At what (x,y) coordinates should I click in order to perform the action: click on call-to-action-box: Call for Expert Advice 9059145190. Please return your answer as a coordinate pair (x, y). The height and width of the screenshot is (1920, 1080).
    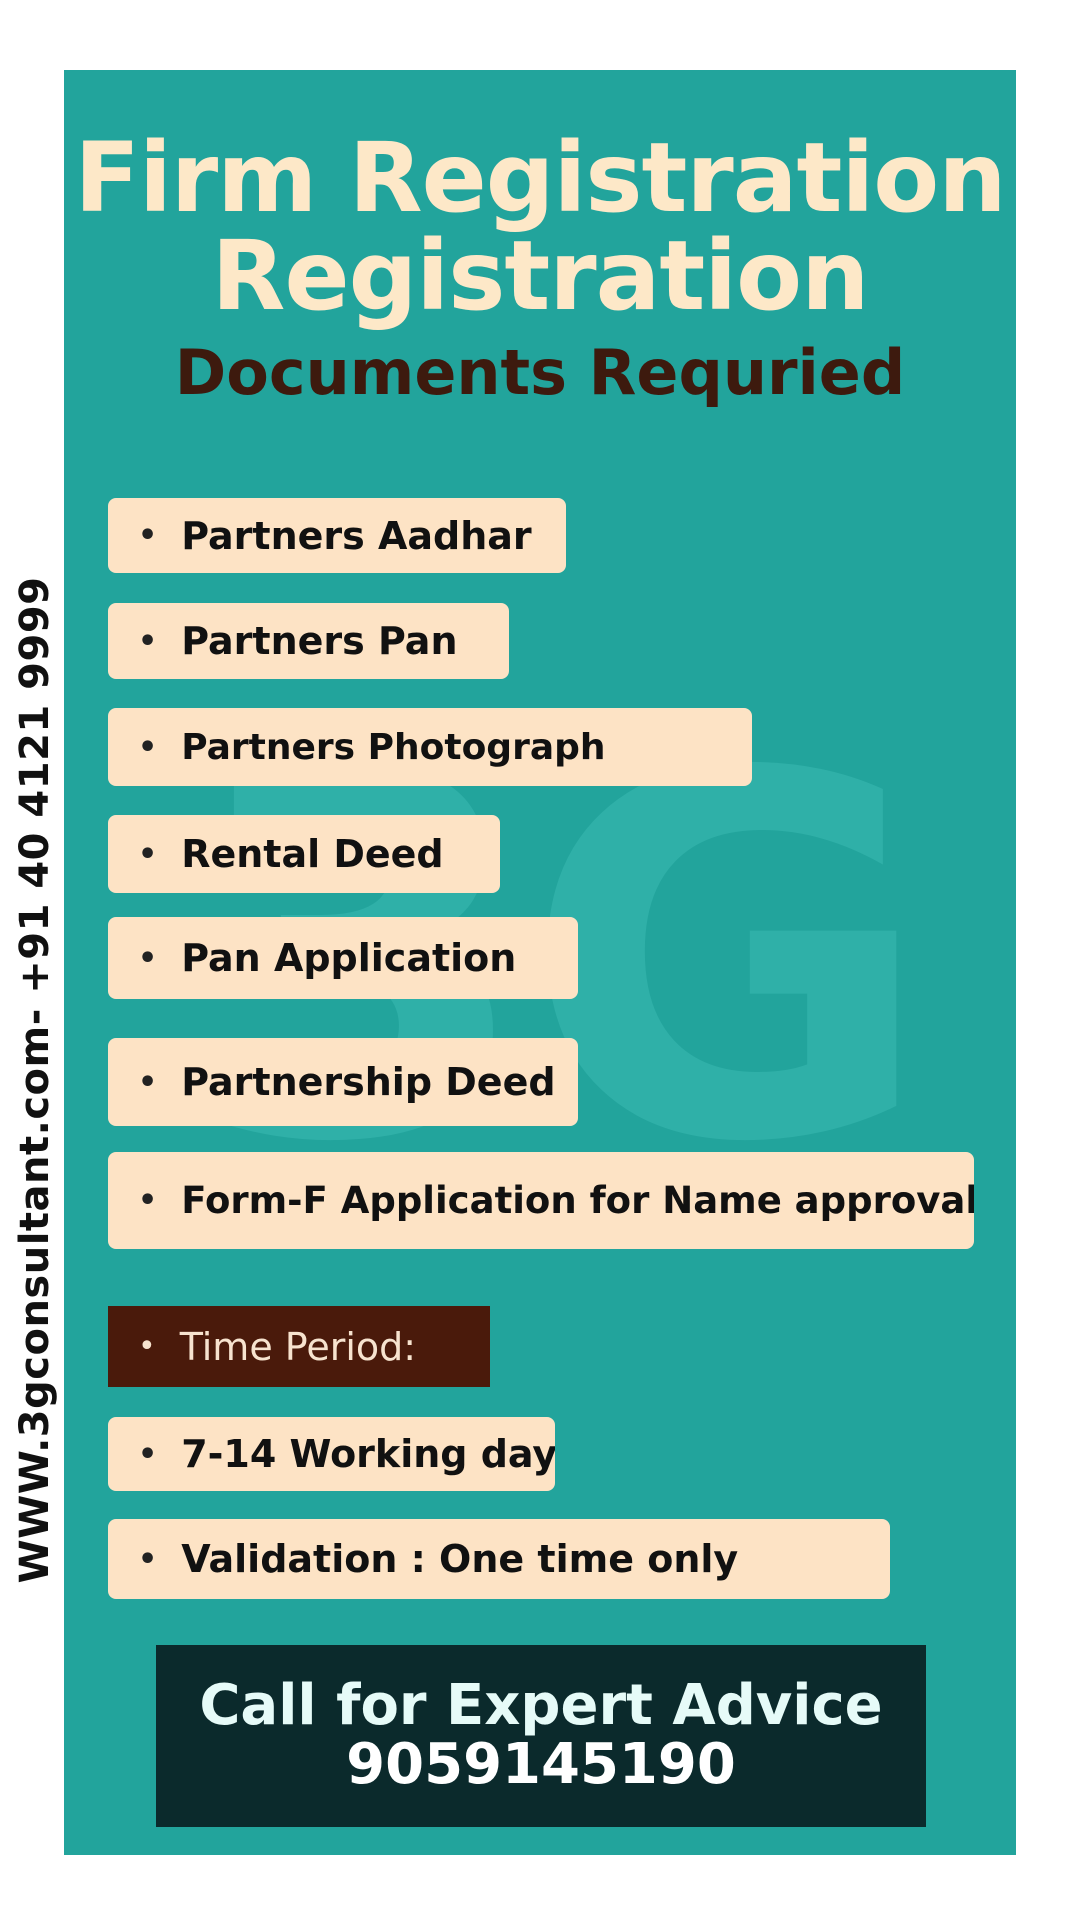
    Looking at the image, I should click on (541, 1736).